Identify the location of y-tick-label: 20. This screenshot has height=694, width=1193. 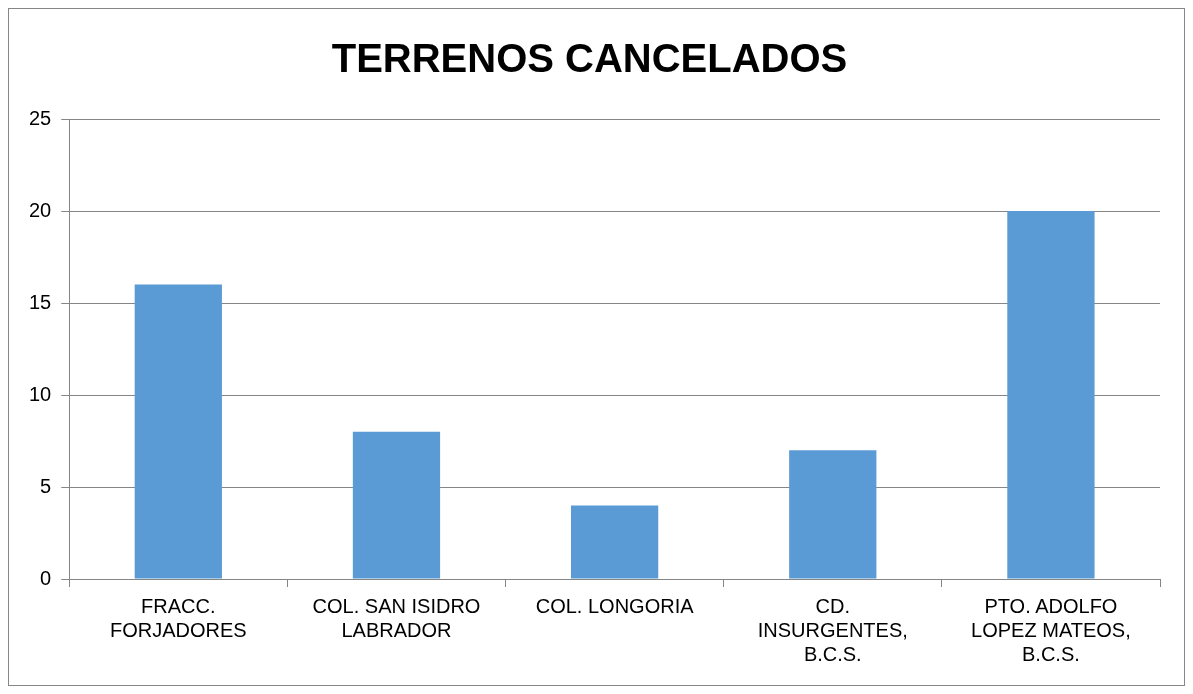
(40, 209).